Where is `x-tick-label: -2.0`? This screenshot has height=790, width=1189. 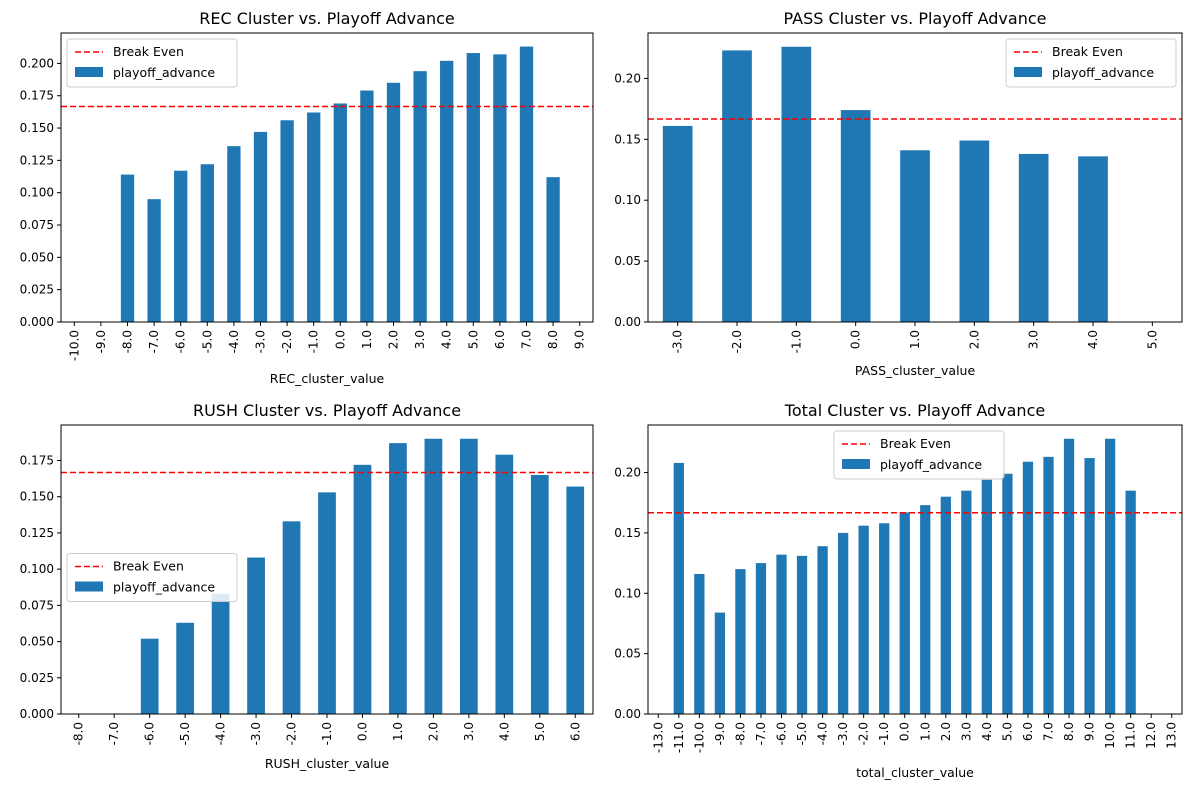
x-tick-label: -2.0 is located at coordinates (292, 733).